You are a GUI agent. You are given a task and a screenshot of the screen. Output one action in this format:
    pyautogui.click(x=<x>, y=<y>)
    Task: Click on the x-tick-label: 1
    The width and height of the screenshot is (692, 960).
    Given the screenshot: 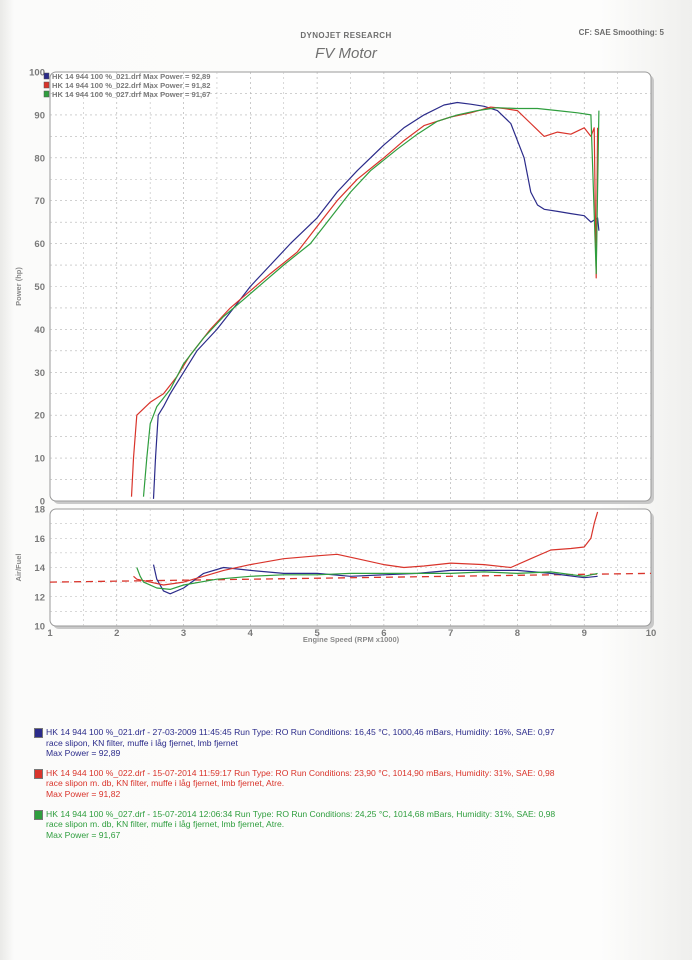 What is the action you would take?
    pyautogui.click(x=50, y=633)
    